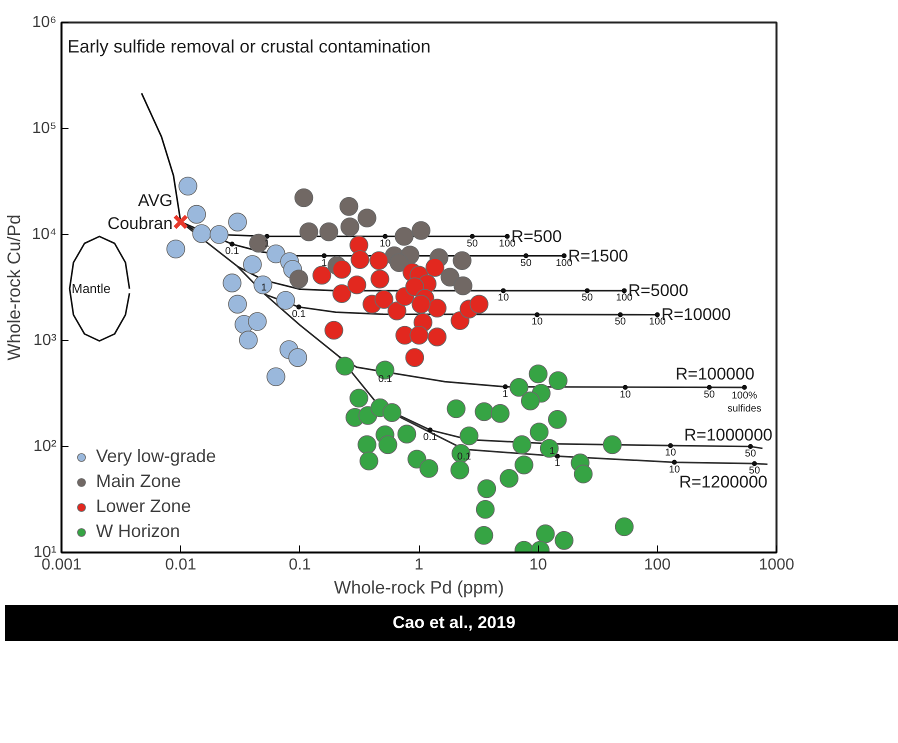  What do you see at coordinates (138, 531) in the screenshot?
I see `legend-label: W Horizon` at bounding box center [138, 531].